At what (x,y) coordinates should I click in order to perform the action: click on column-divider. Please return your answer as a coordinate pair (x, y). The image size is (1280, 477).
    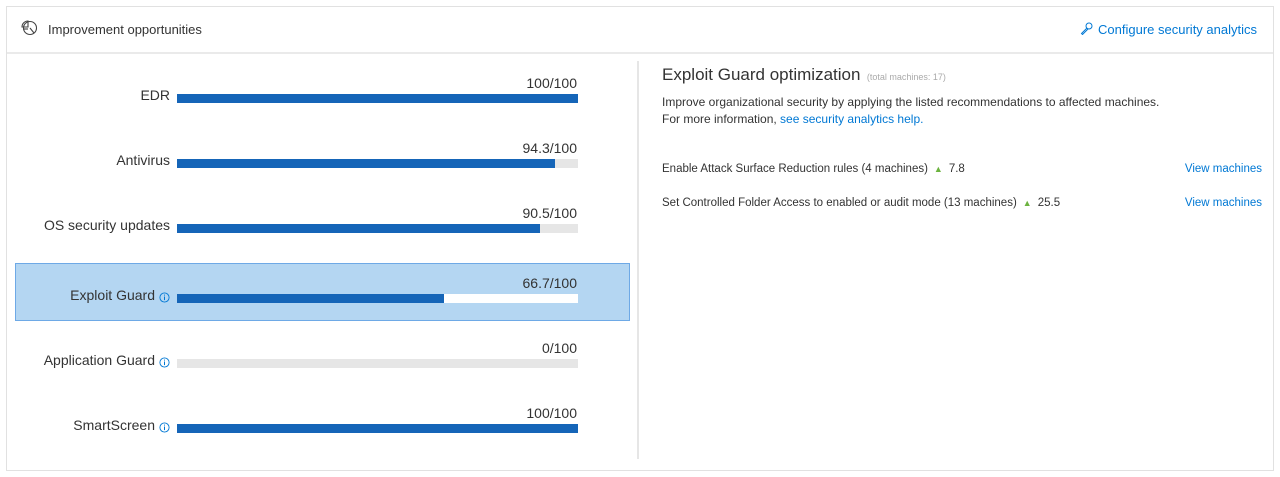
    Looking at the image, I should click on (638, 260).